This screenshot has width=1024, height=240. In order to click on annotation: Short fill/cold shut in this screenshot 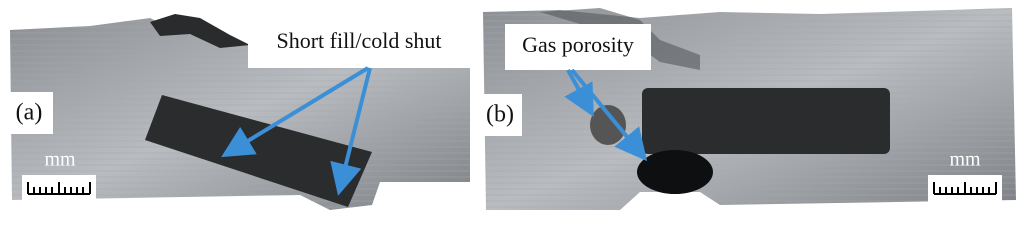, I will do `click(359, 40)`.